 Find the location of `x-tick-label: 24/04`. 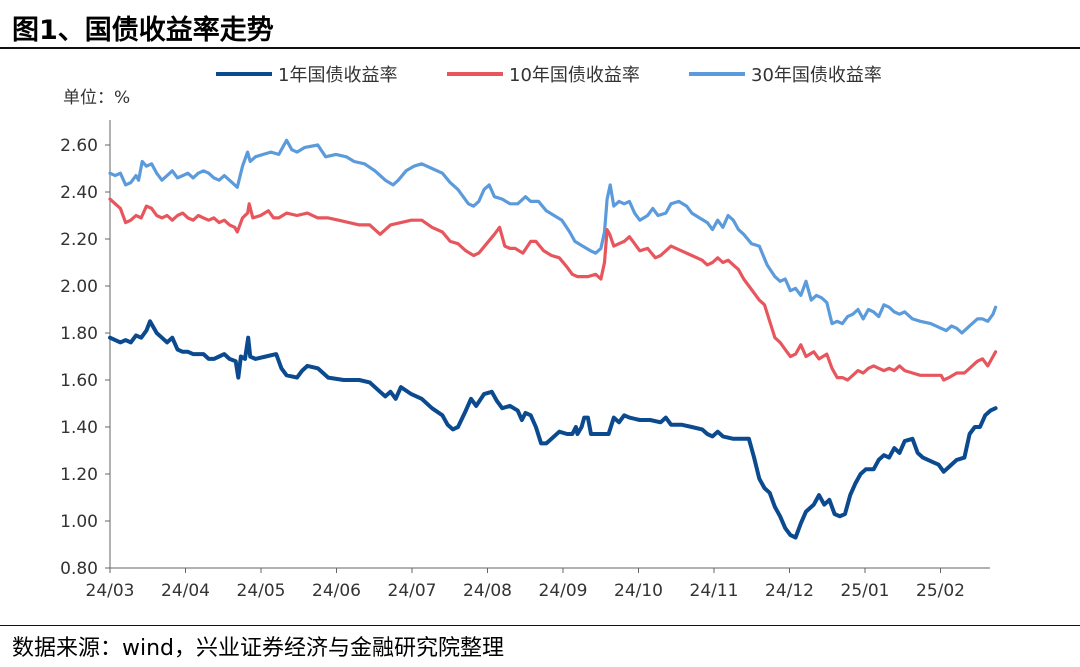

x-tick-label: 24/04 is located at coordinates (185, 591).